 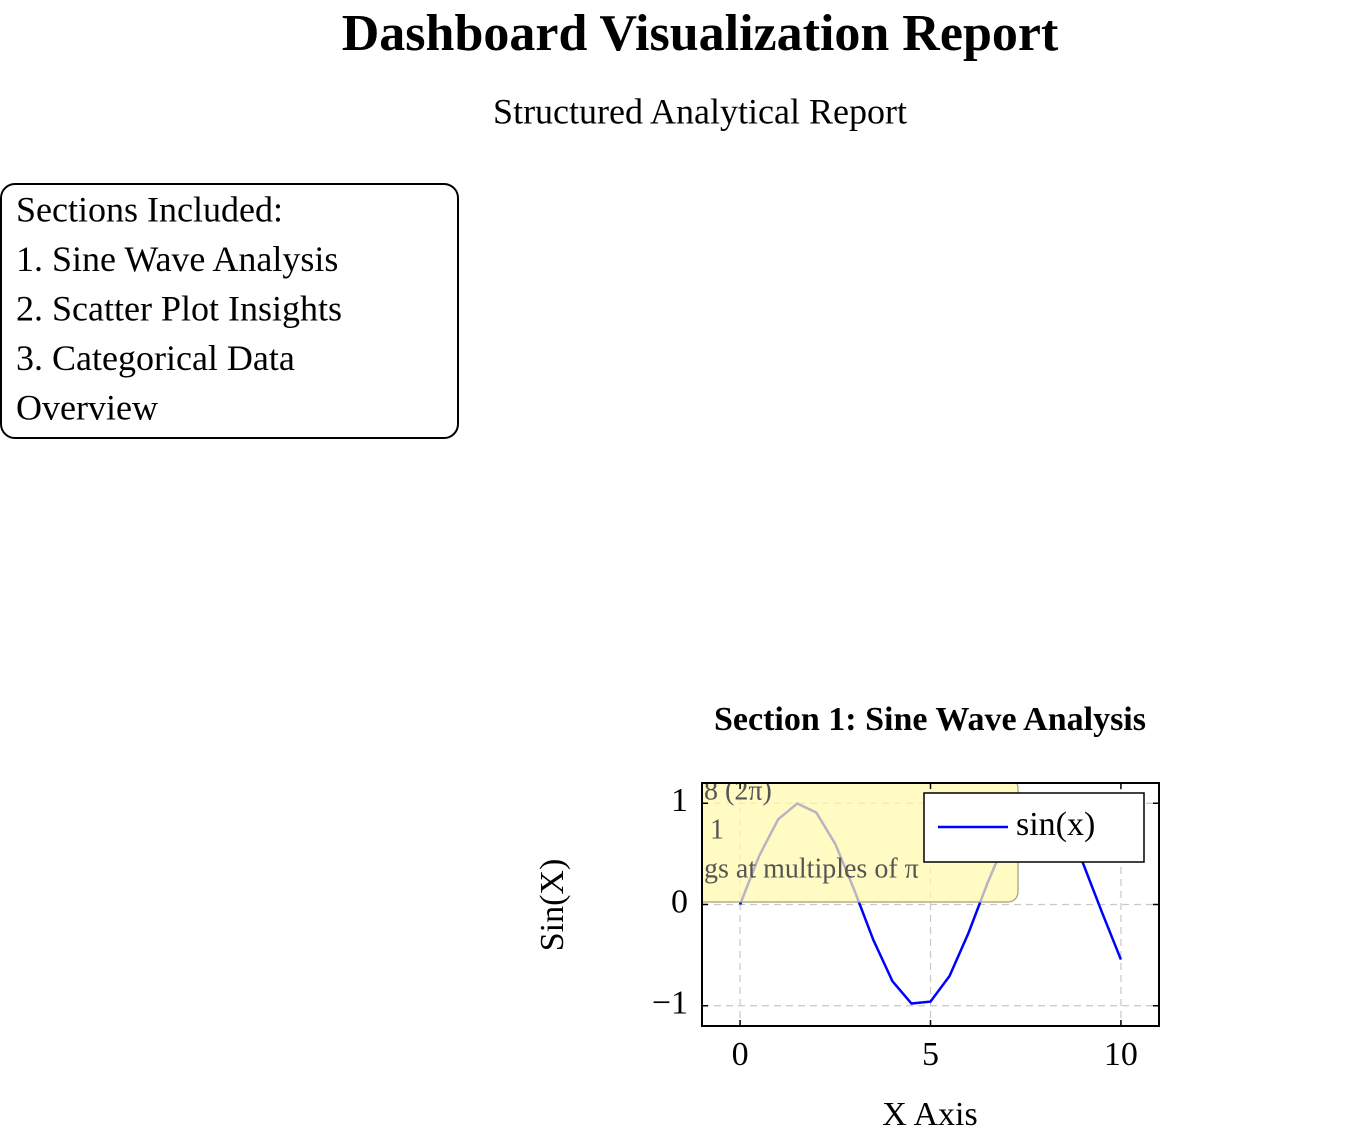 What do you see at coordinates (177, 259) in the screenshot?
I see `section-item: 1. Sine Wave Analysis` at bounding box center [177, 259].